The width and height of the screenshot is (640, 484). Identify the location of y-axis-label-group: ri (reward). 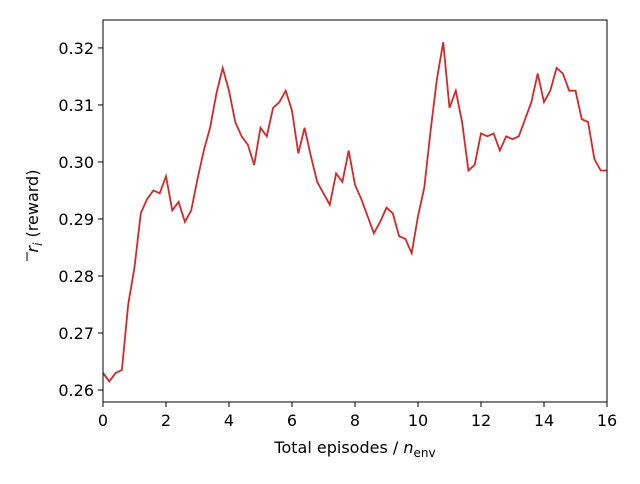
(34, 215).